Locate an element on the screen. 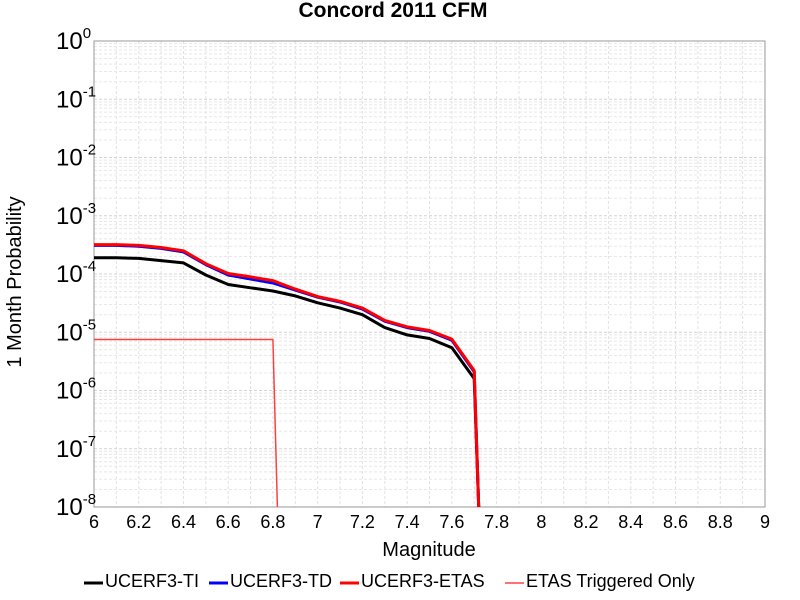  x-tick-label: 9 is located at coordinates (765, 522).